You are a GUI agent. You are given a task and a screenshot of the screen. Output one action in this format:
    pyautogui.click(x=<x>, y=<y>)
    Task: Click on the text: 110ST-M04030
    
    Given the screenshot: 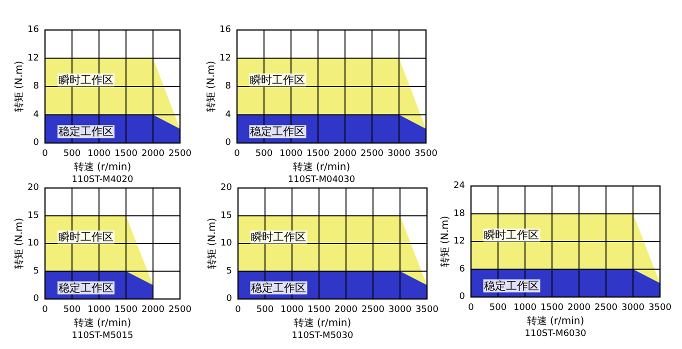 What is the action you would take?
    pyautogui.click(x=322, y=180)
    